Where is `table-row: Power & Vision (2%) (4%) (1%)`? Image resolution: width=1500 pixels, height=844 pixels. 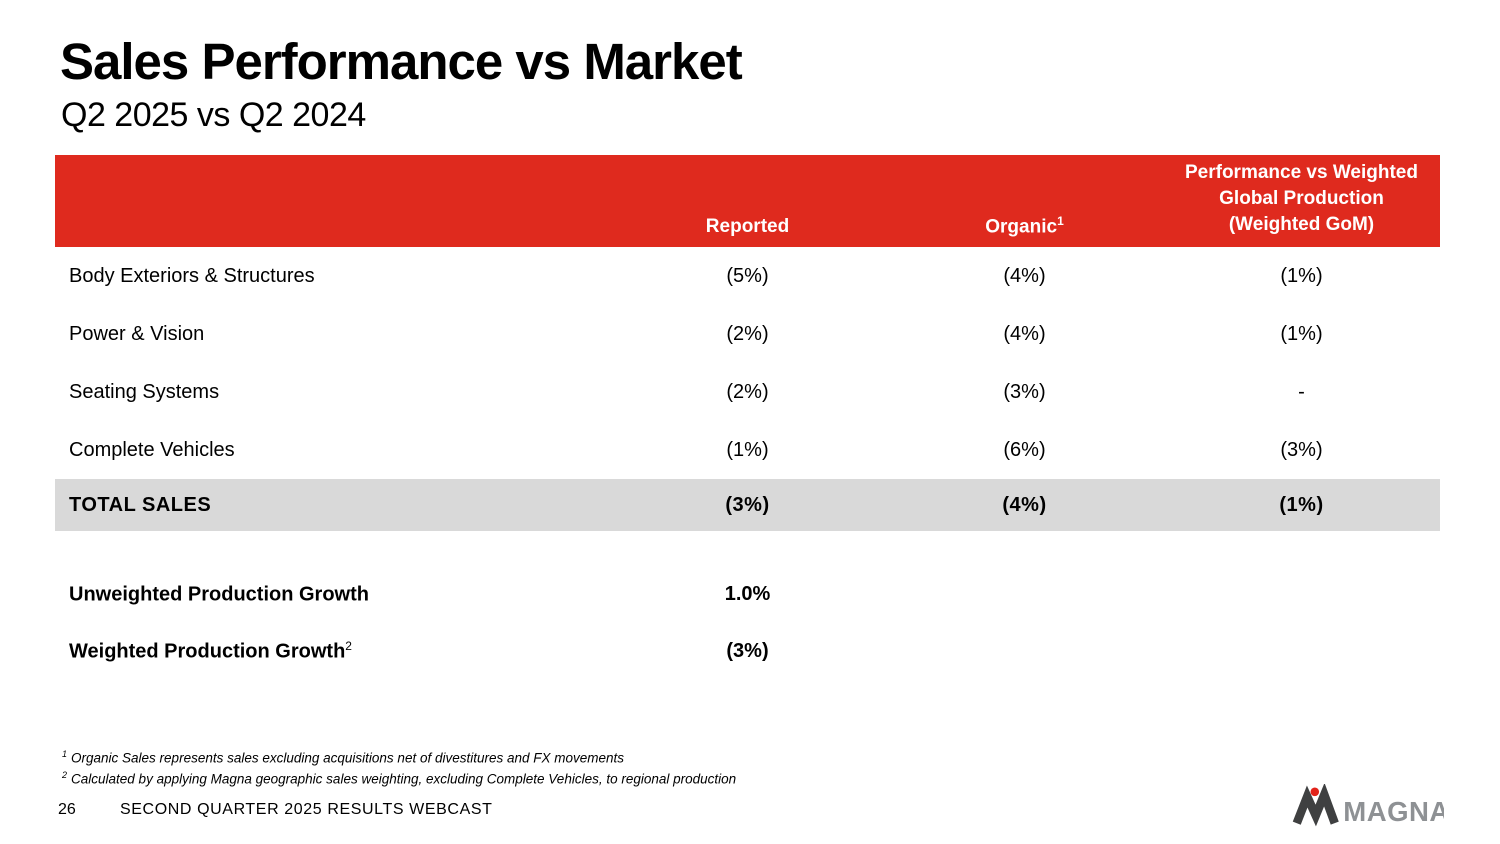
table-row: Power & Vision (2%) (4%) (1%) is located at coordinates (747, 334).